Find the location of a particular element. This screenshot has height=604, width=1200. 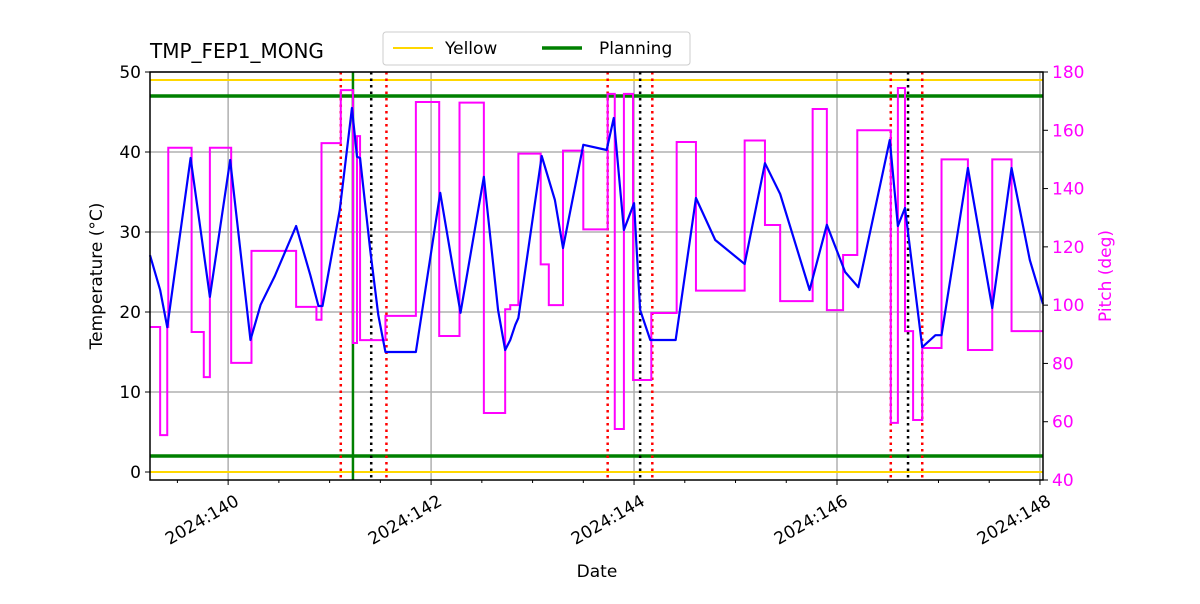

y2-tick-label: 160 is located at coordinates (1068, 131).